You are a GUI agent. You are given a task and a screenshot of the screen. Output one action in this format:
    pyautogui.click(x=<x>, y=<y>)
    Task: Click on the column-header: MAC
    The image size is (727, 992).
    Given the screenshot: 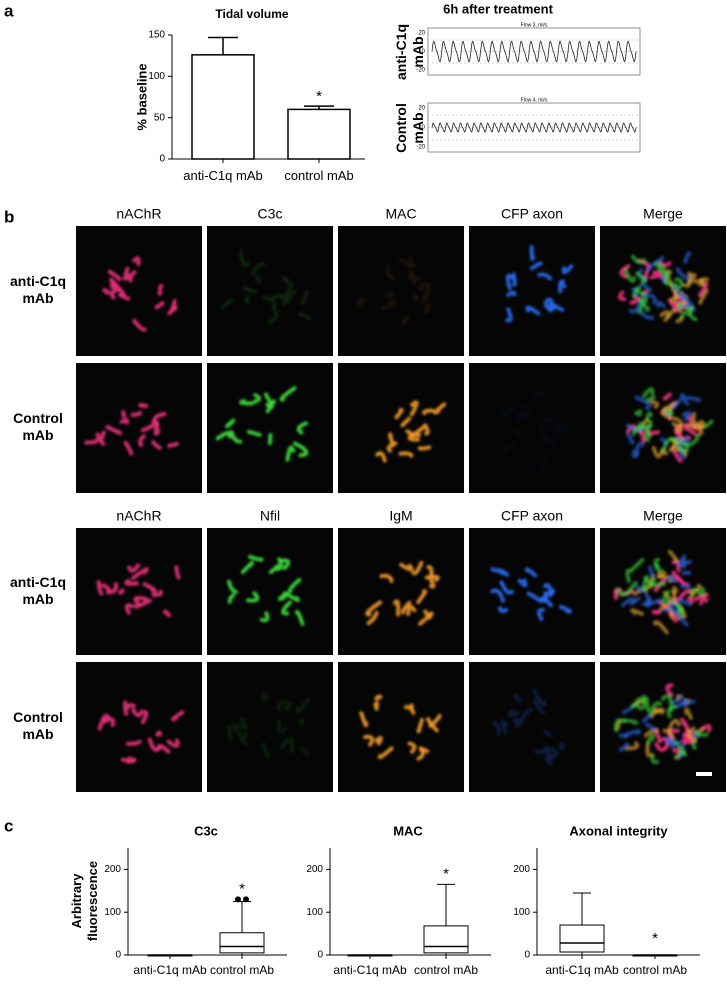 What is the action you would take?
    pyautogui.click(x=400, y=214)
    